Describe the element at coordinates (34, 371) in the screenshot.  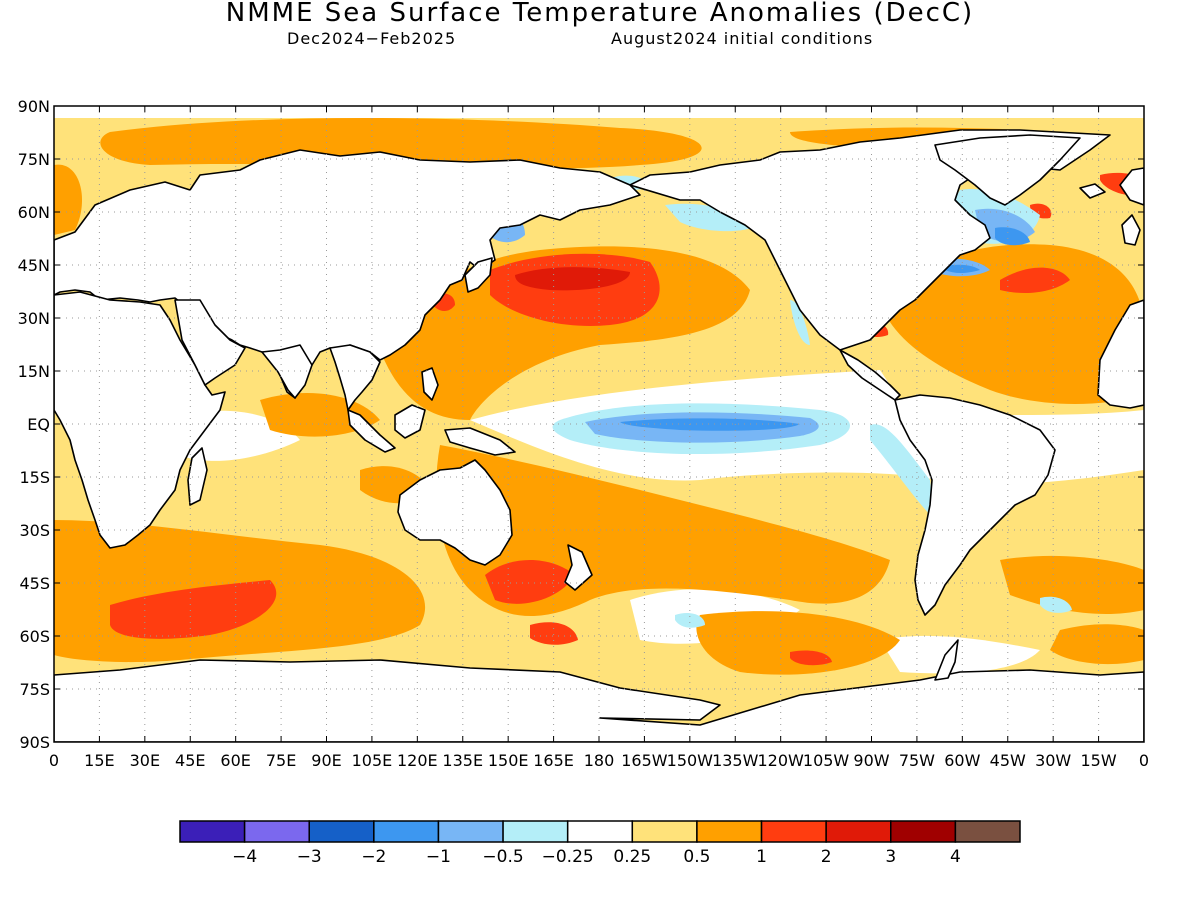
I see `lat-label: 15N` at that location.